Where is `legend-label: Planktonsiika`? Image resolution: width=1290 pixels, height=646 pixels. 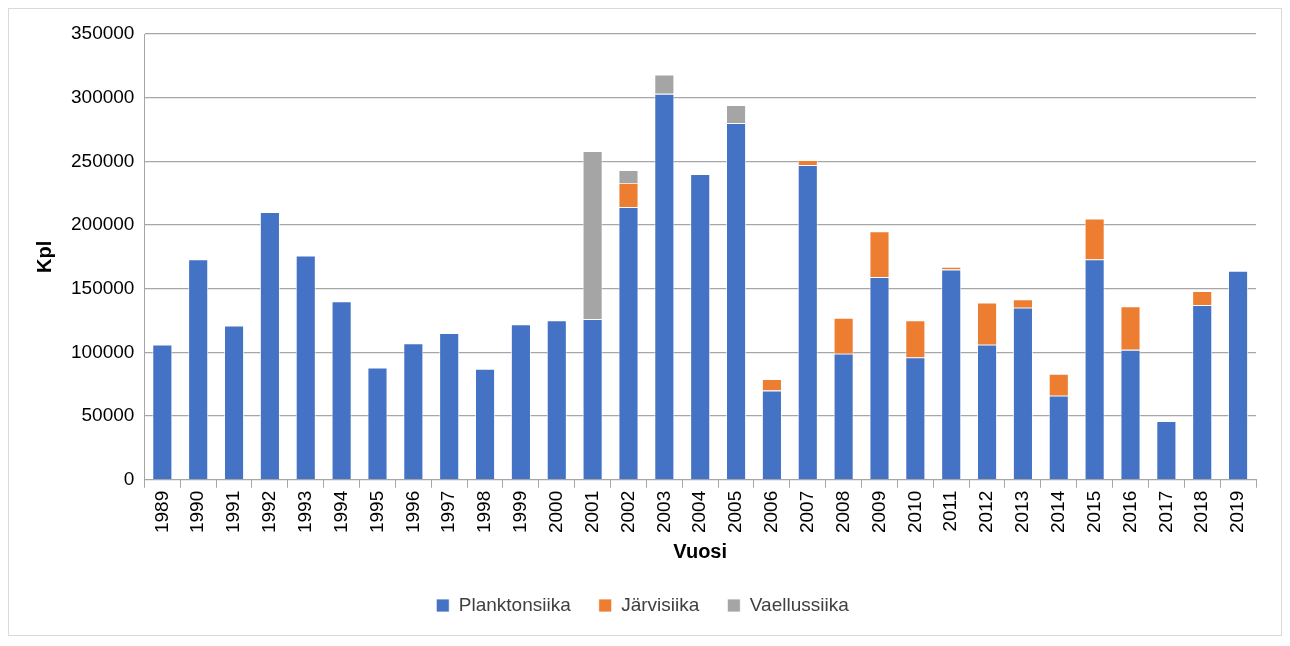
legend-label: Planktonsiika is located at coordinates (515, 604).